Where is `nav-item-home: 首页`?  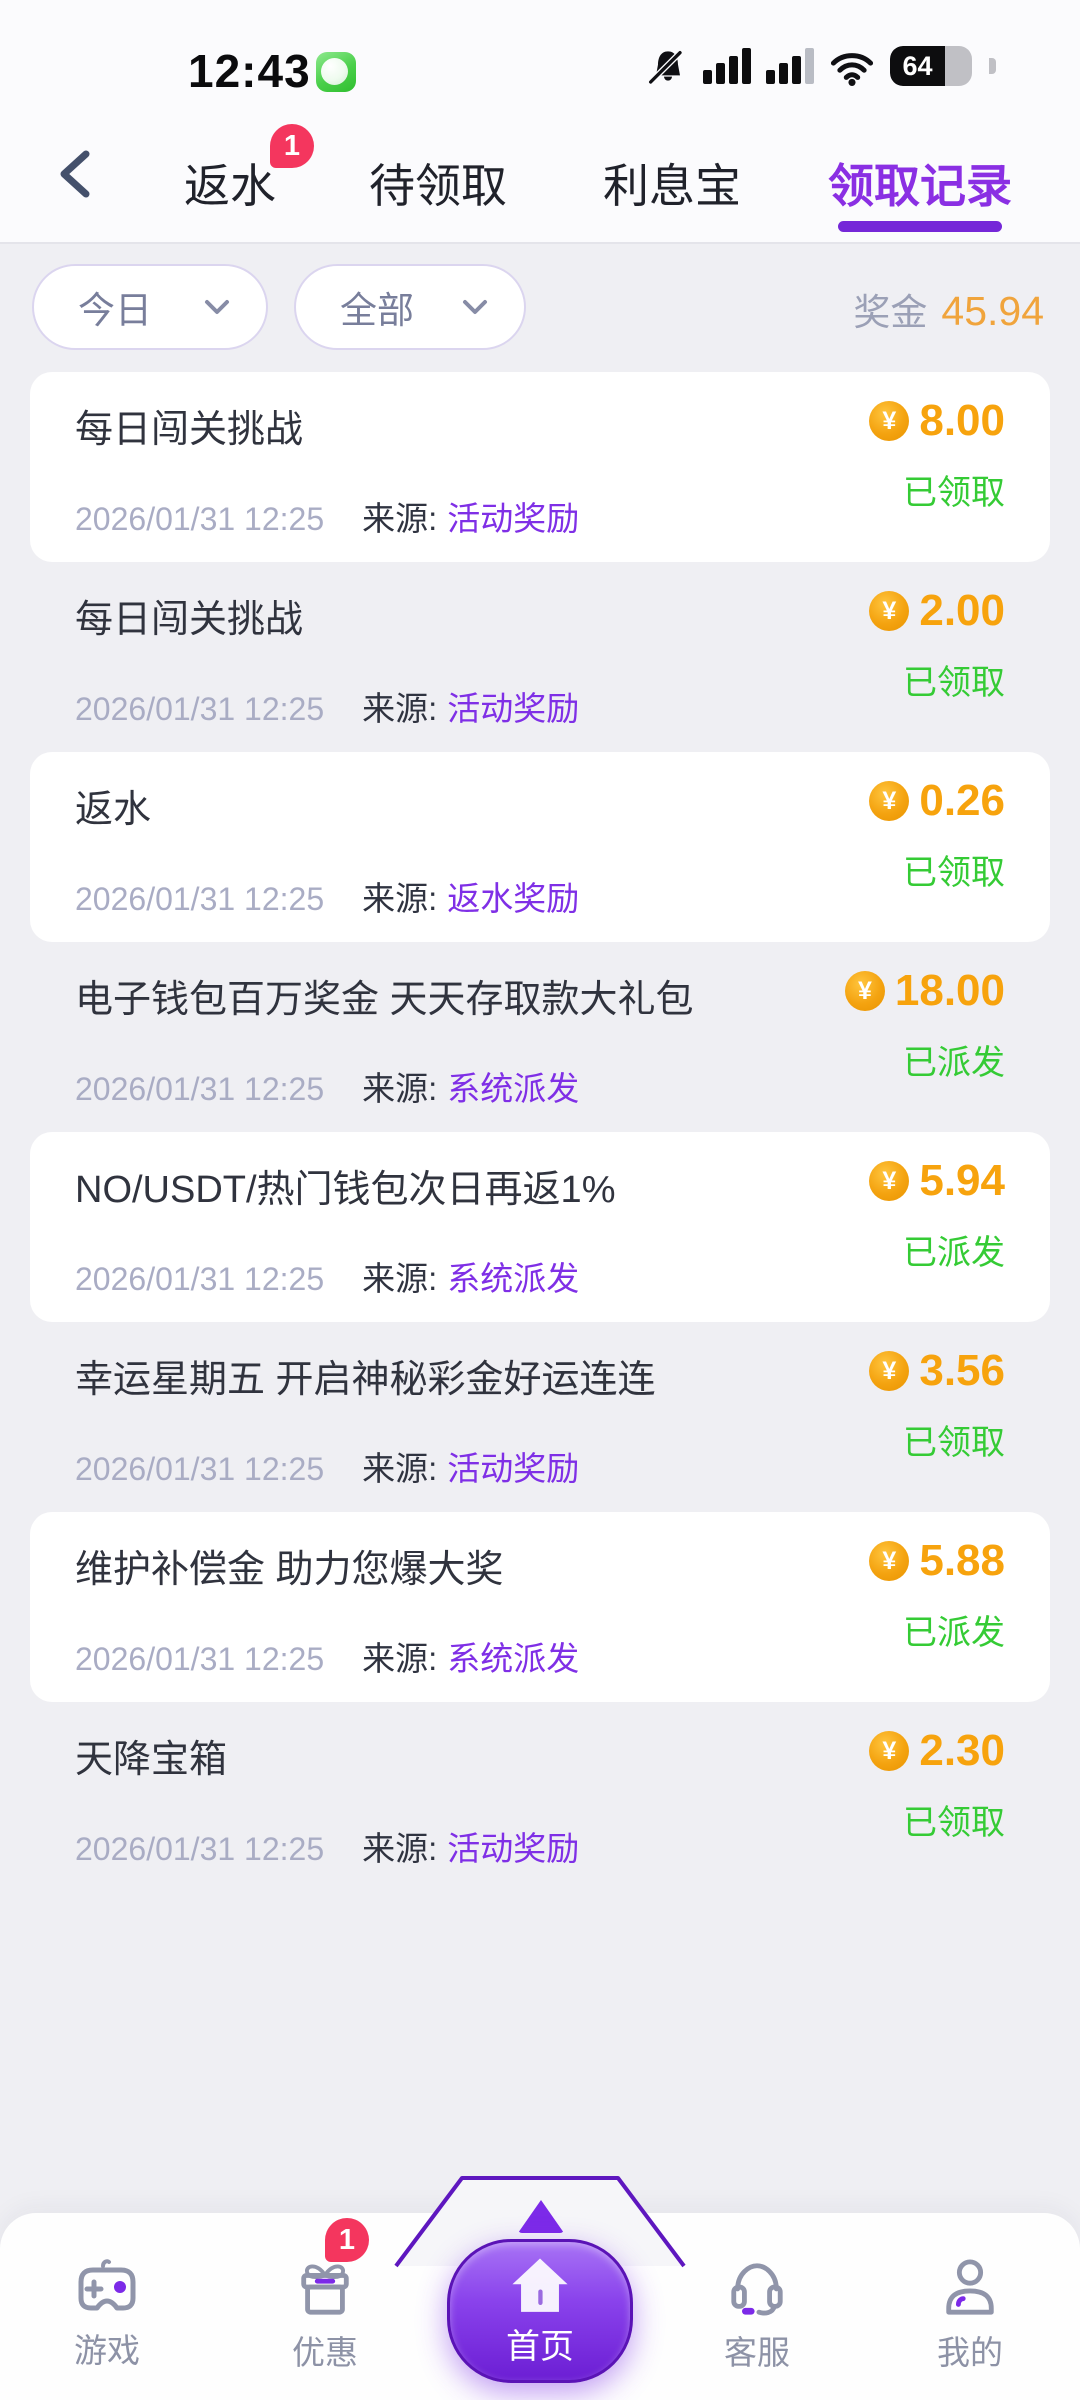
nav-item-home: 首页 is located at coordinates (540, 2311).